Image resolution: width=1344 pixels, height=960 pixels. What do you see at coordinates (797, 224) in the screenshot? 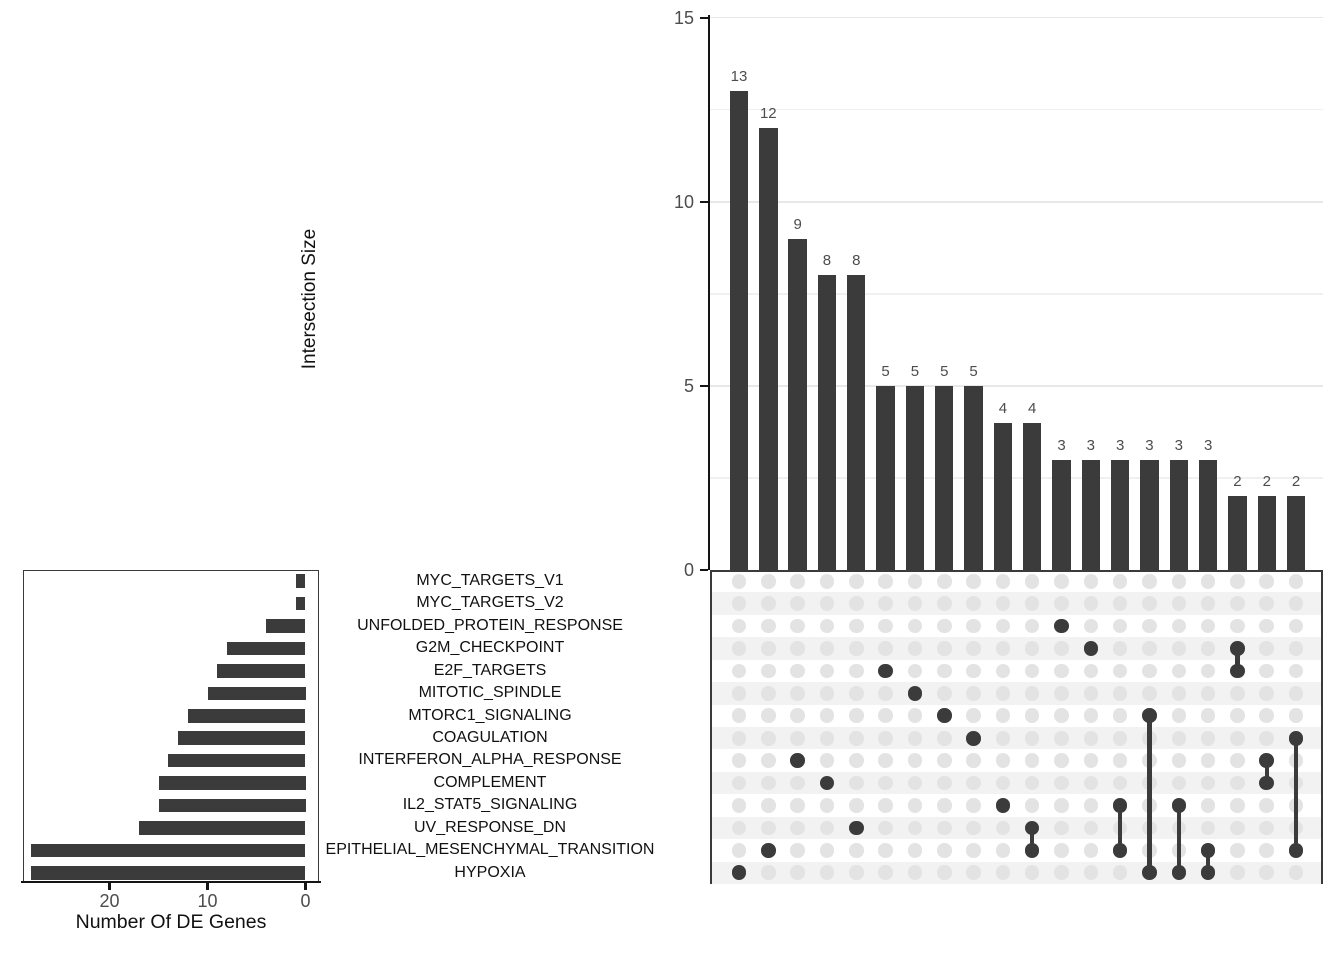
I see `intersection-count-label: 9` at bounding box center [797, 224].